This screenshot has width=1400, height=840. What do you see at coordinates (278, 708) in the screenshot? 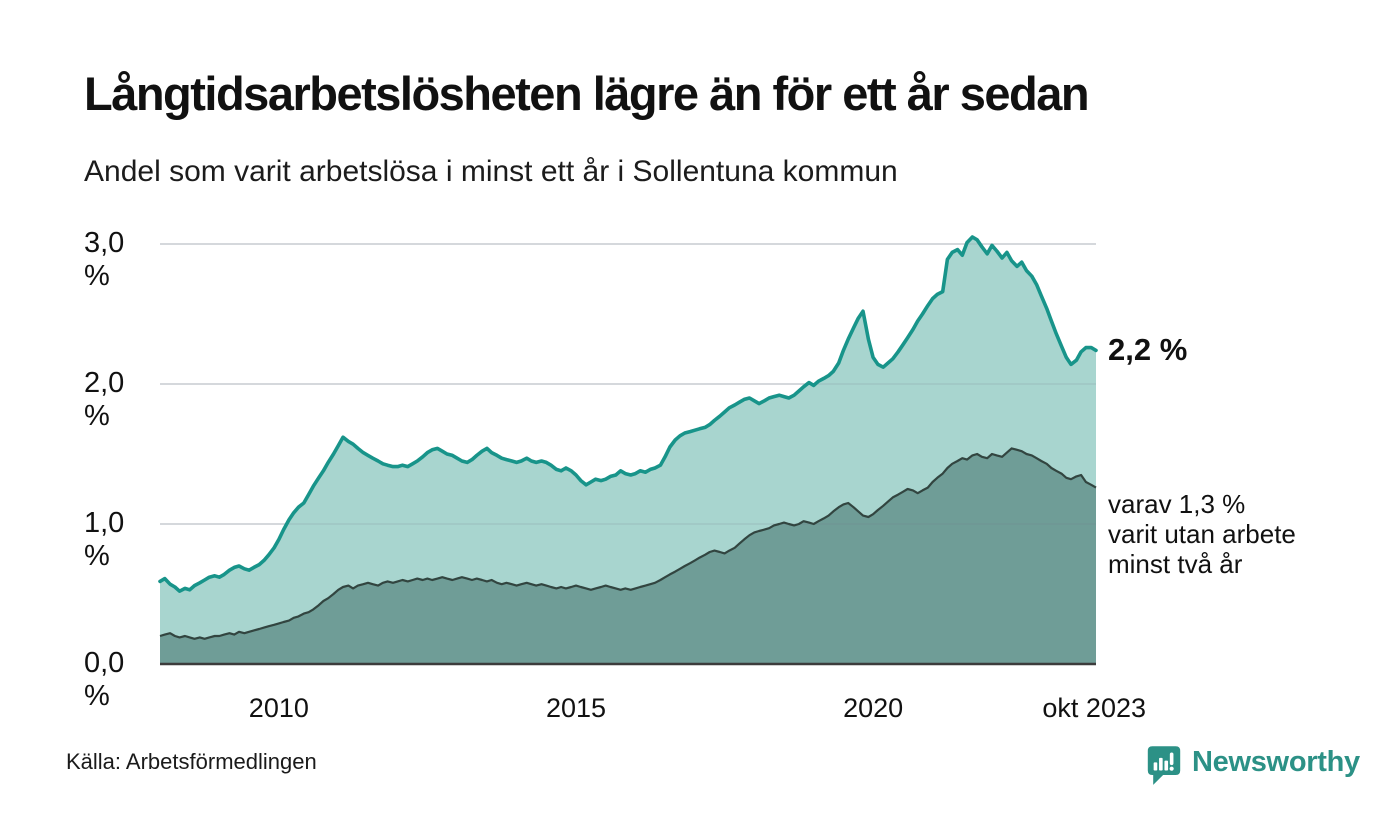
I see `x-tick-label: 2010` at bounding box center [278, 708].